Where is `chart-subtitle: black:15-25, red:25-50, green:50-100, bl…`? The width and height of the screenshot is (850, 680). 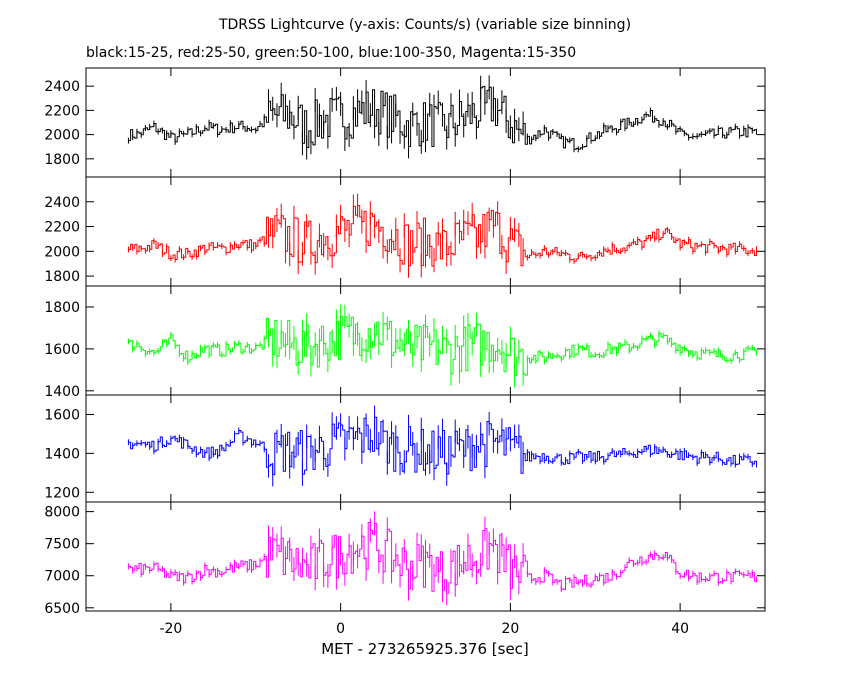 chart-subtitle: black:15-25, red:25-50, green:50-100, bl… is located at coordinates (331, 53).